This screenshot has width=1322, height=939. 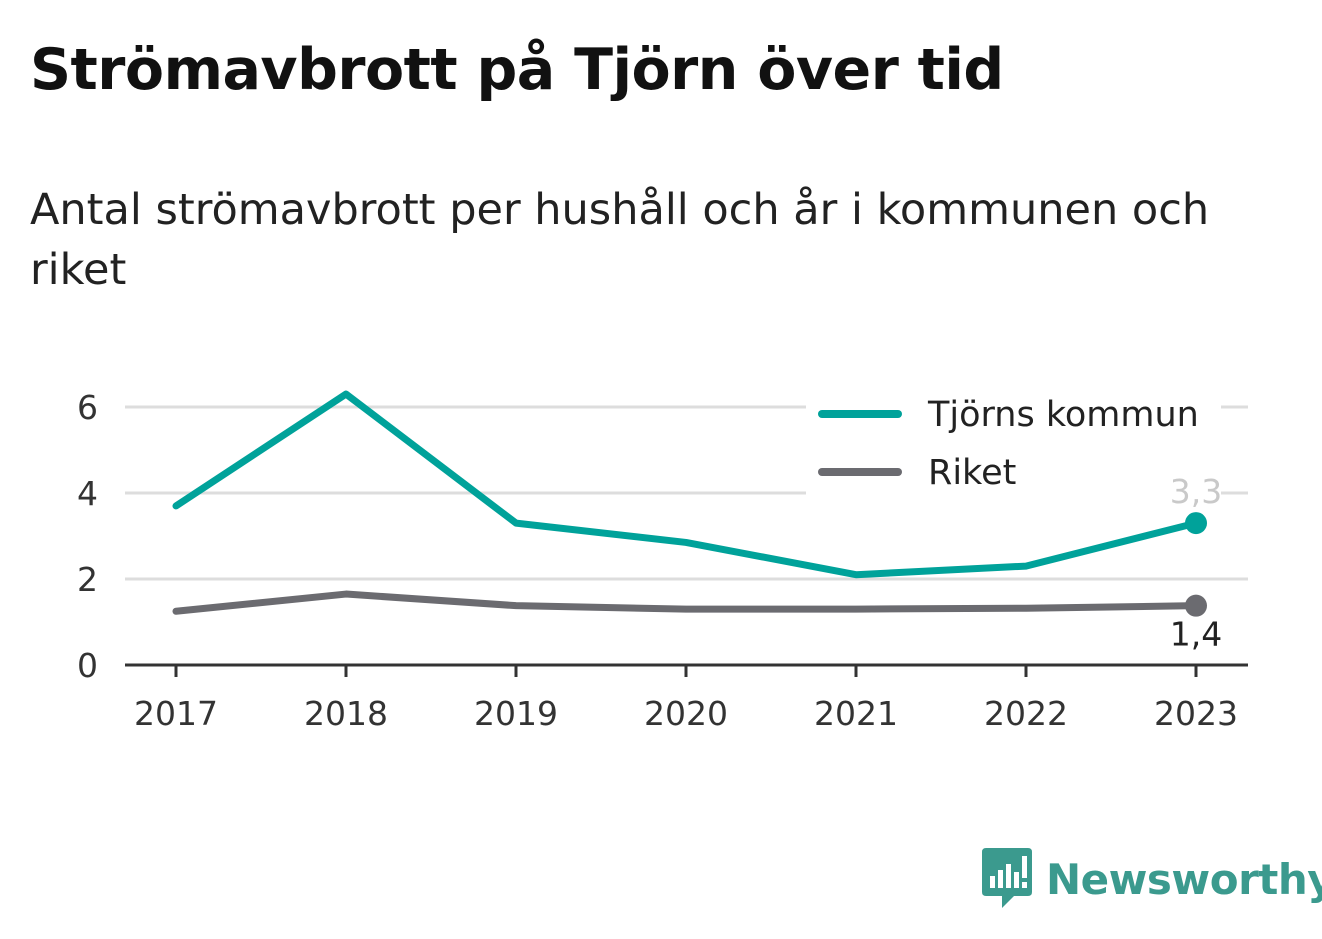 What do you see at coordinates (686, 713) in the screenshot?
I see `x-tick-label: 2020` at bounding box center [686, 713].